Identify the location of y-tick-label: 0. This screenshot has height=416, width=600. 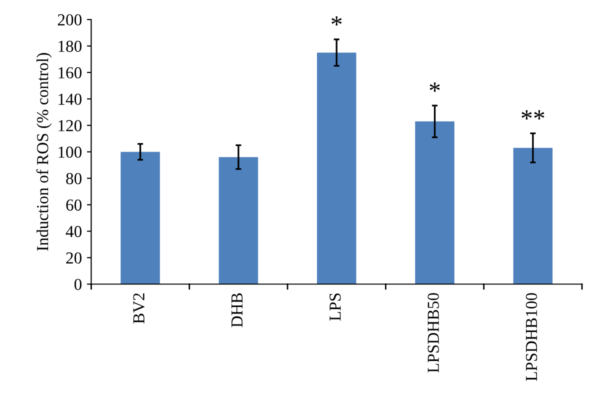
(78, 284).